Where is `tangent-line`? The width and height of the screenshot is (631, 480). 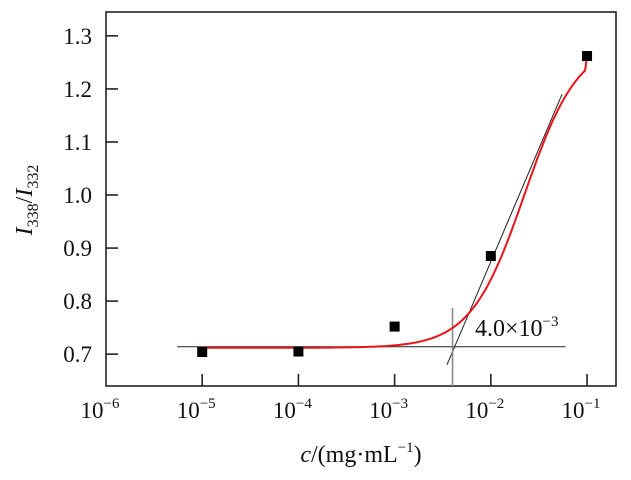
tangent-line is located at coordinates (504, 229).